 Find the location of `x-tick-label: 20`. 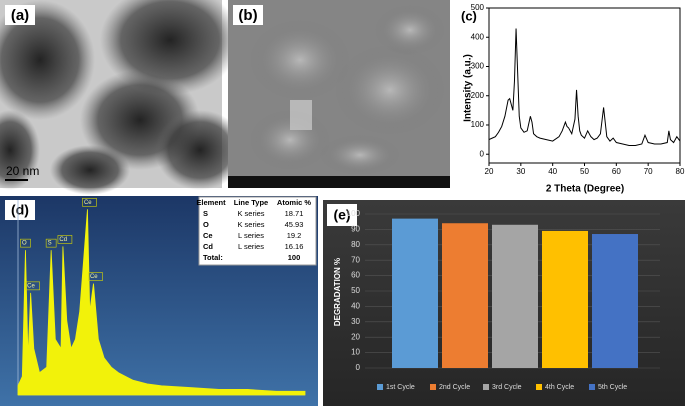

x-tick-label: 20 is located at coordinates (489, 171).